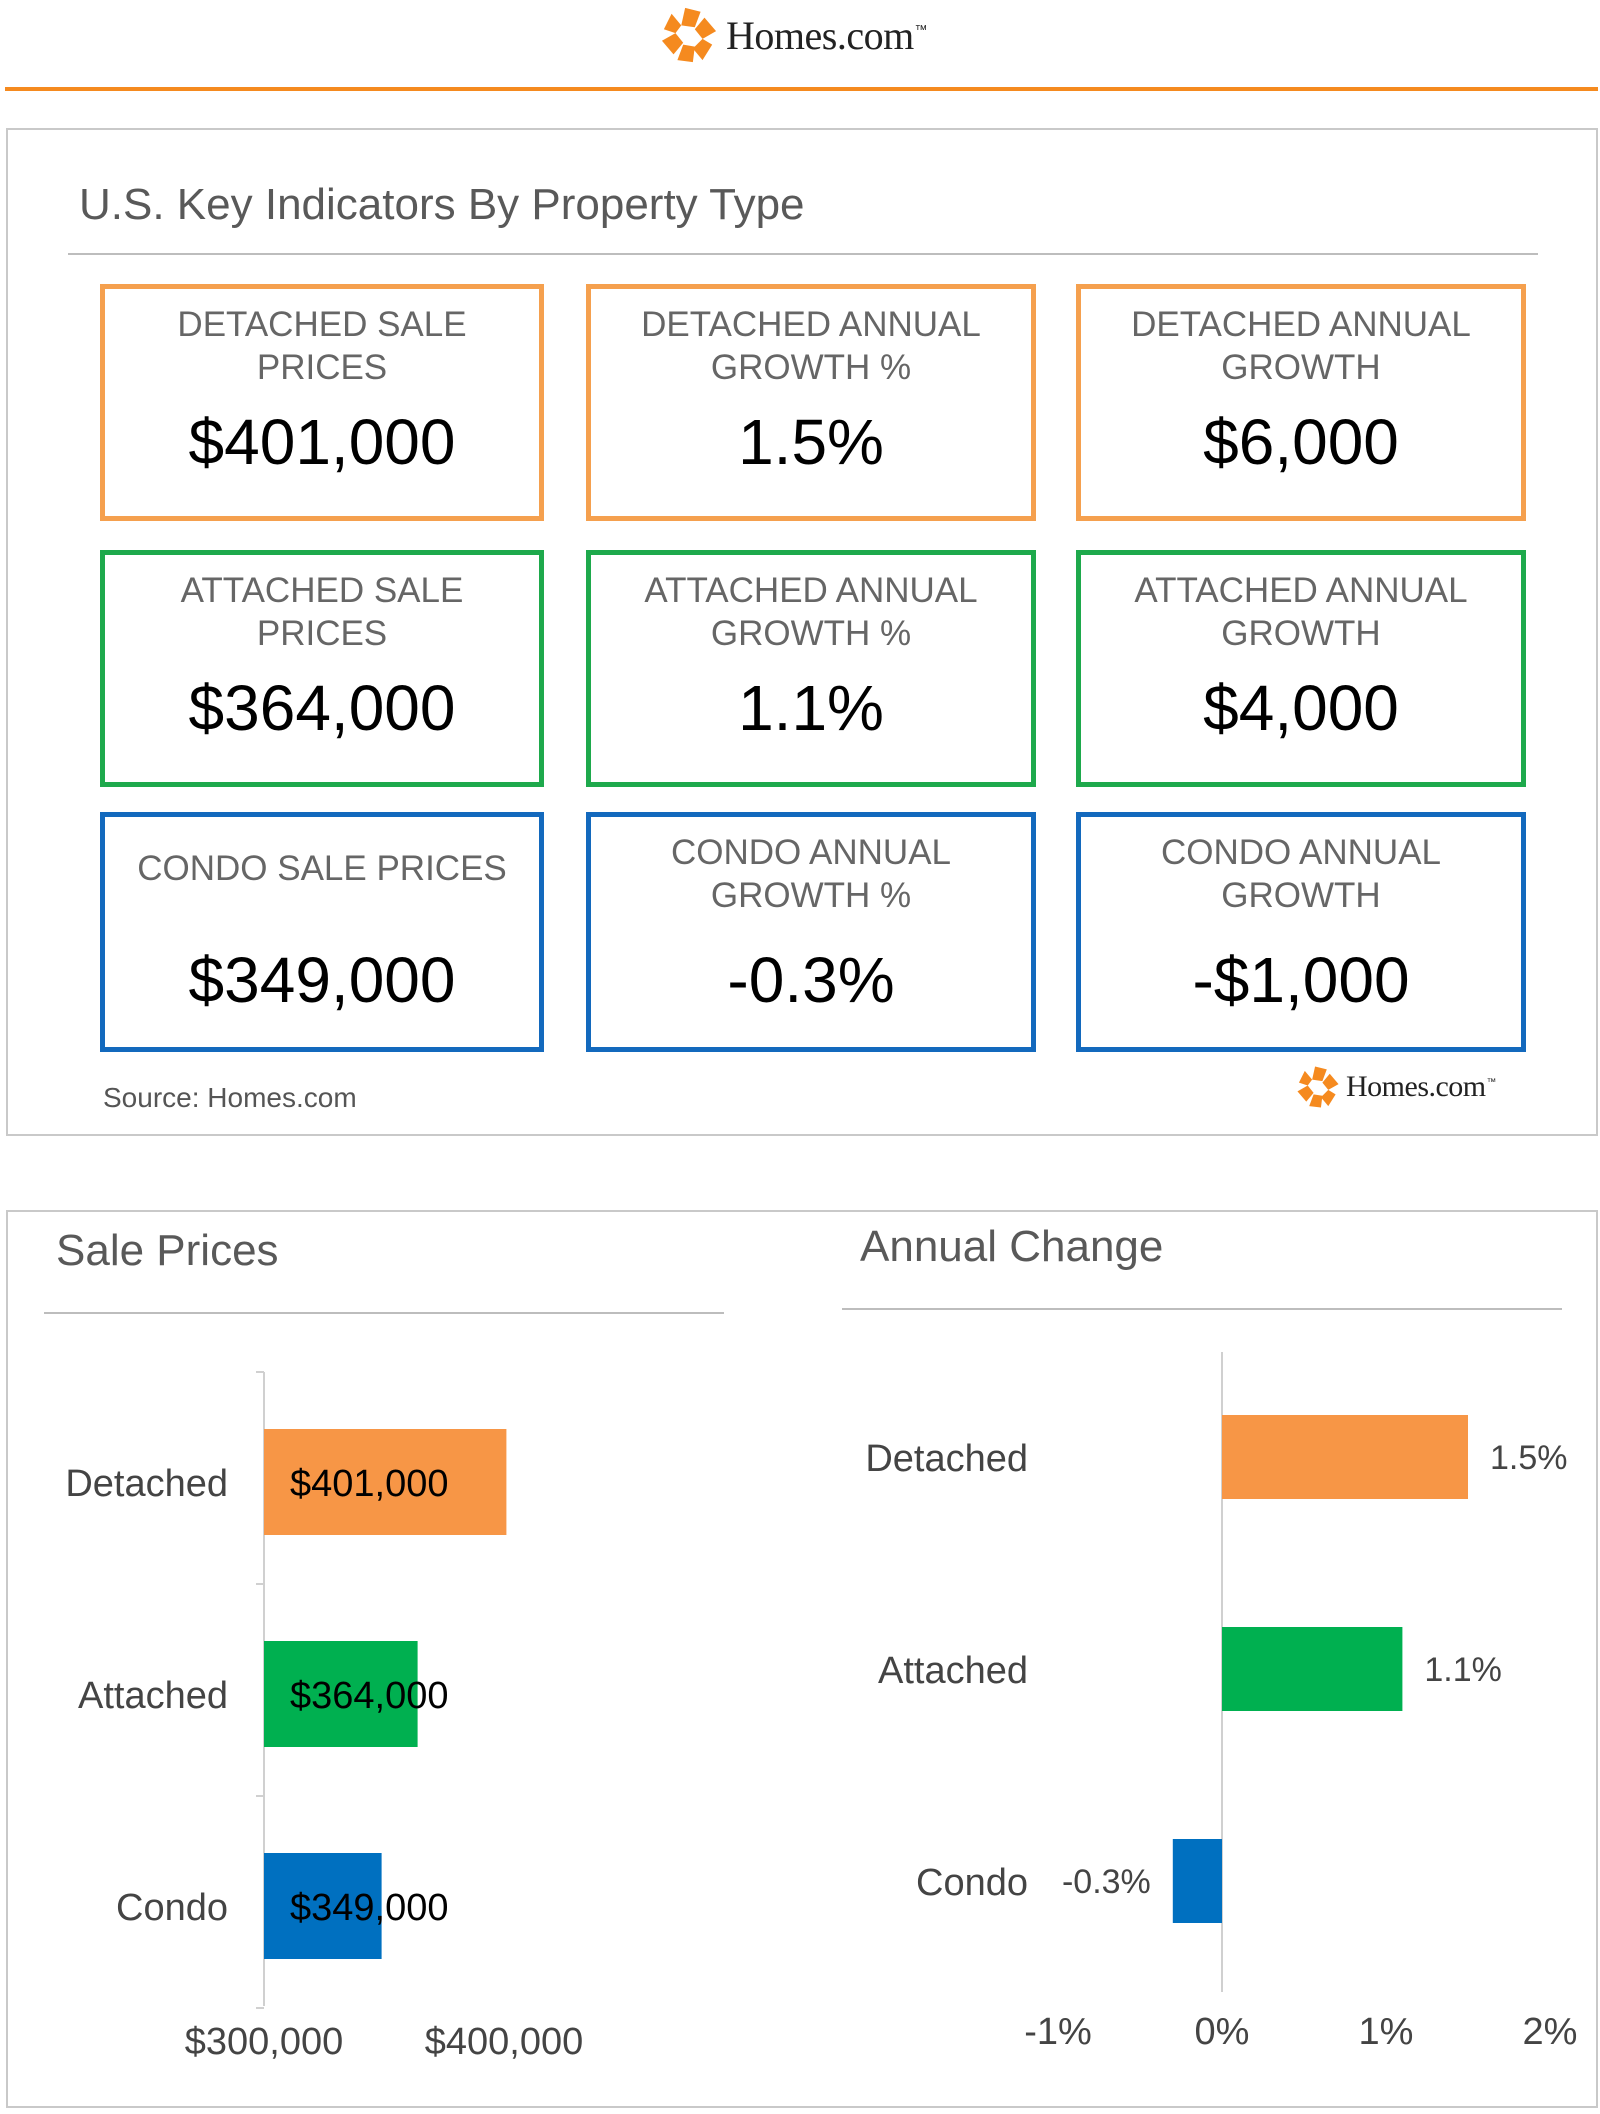 The image size is (1600, 2114). What do you see at coordinates (803, 254) in the screenshot?
I see `indicators-title-rule` at bounding box center [803, 254].